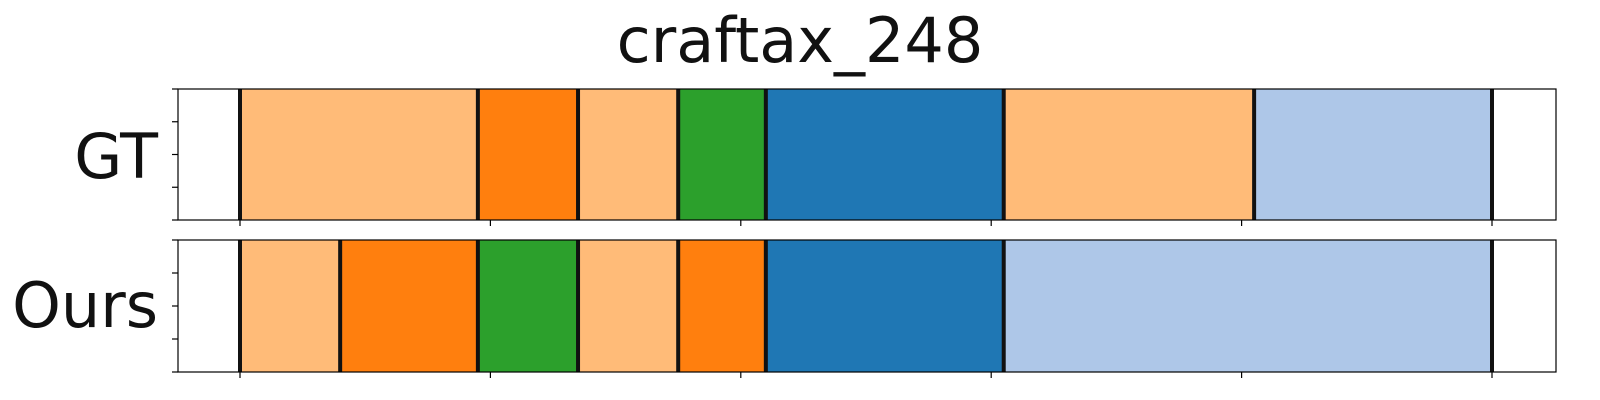 The width and height of the screenshot is (1600, 400). I want to click on chart-title: craftax_248, so click(800, 40).